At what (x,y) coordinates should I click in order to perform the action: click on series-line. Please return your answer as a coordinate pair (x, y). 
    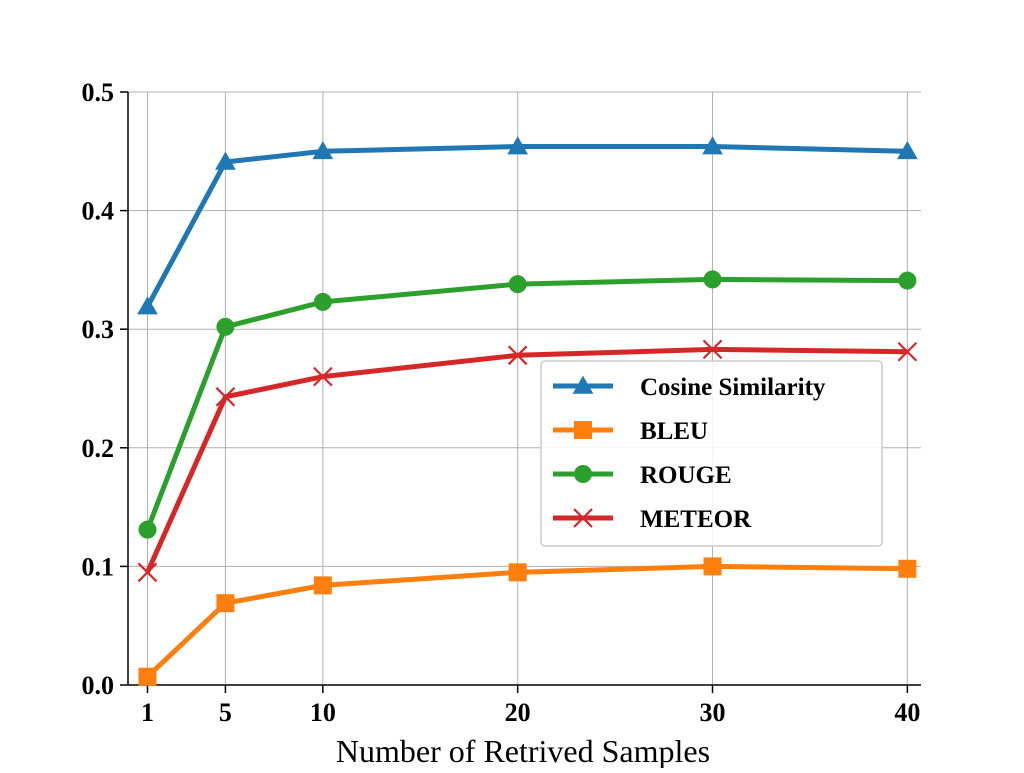
    Looking at the image, I should click on (526, 621).